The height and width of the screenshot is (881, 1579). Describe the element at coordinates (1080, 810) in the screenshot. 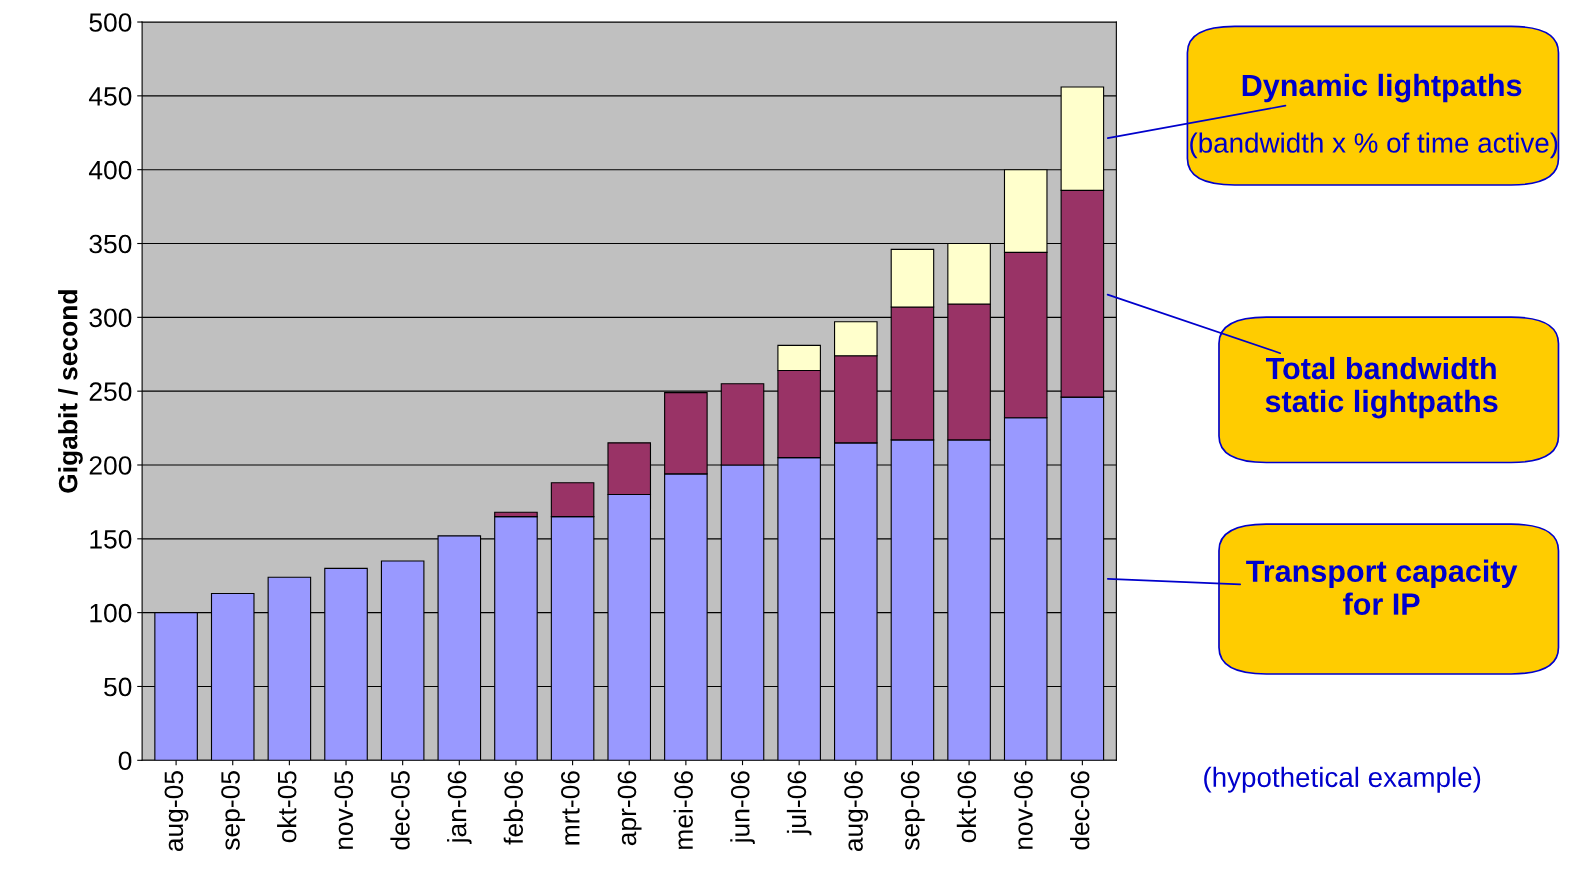

I see `x-tick-label: dec-06` at that location.